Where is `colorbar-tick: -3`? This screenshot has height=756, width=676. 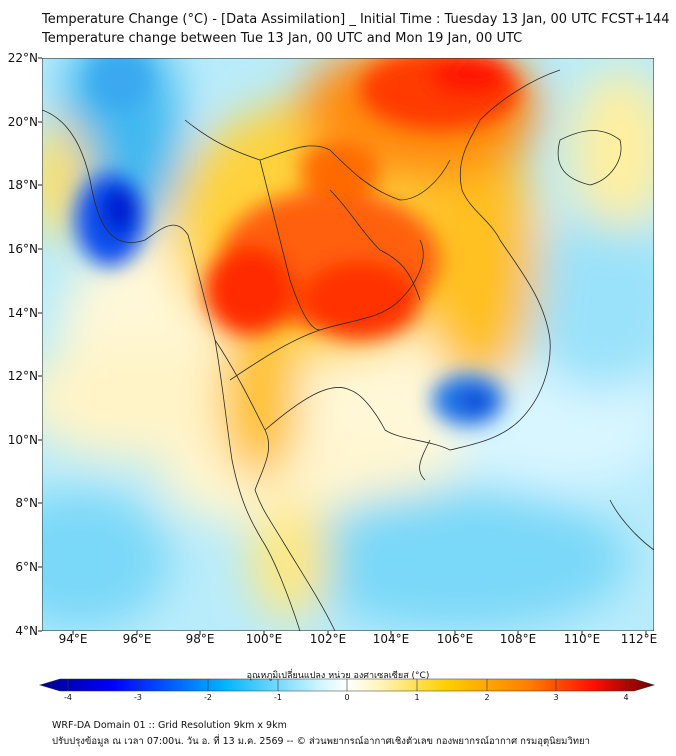
colorbar-tick: -3 is located at coordinates (138, 697).